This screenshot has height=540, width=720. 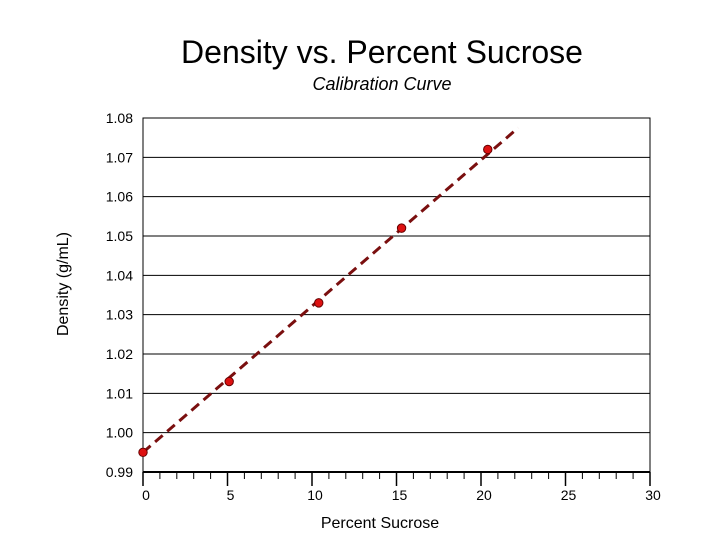 I want to click on y-tick-label: 1.00, so click(x=119, y=433).